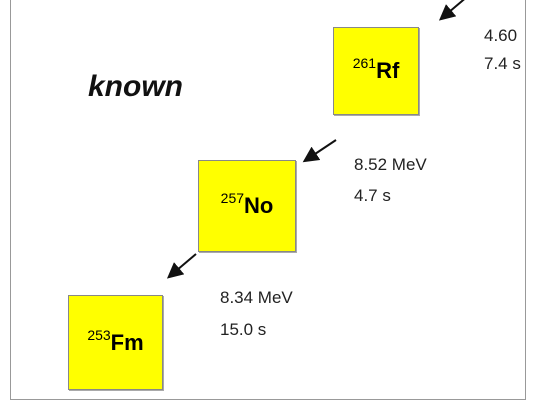  What do you see at coordinates (232, 198) in the screenshot?
I see `mass-number: 257` at bounding box center [232, 198].